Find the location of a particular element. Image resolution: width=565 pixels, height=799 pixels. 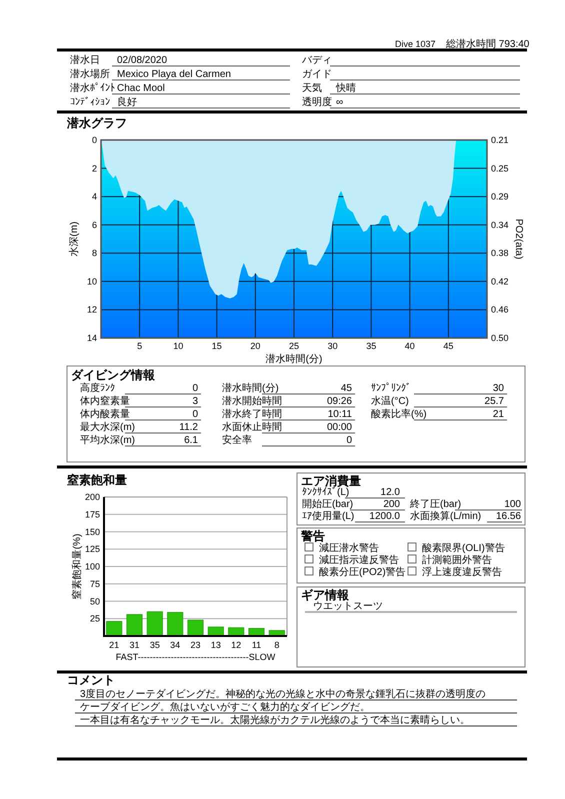

y-tick-label: 14 is located at coordinates (91, 338).